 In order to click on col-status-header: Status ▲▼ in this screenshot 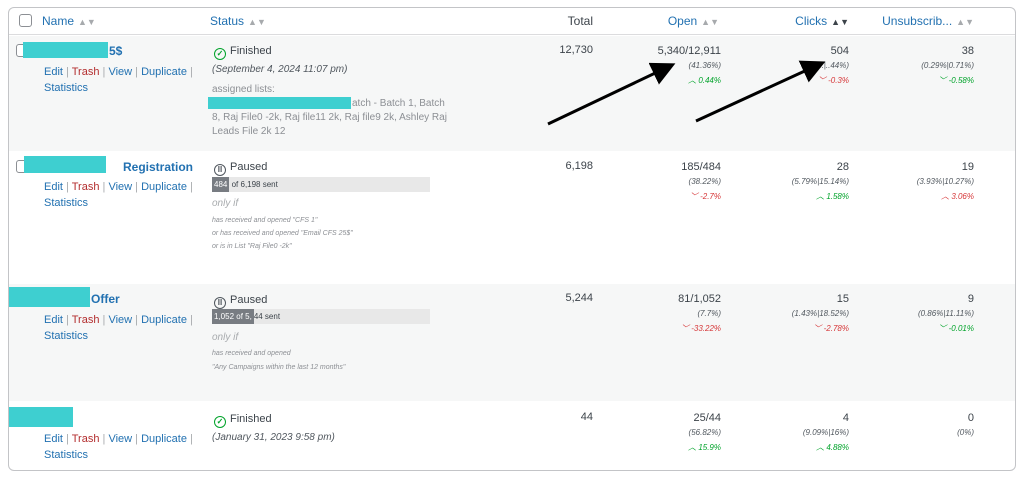, I will do `click(238, 21)`.